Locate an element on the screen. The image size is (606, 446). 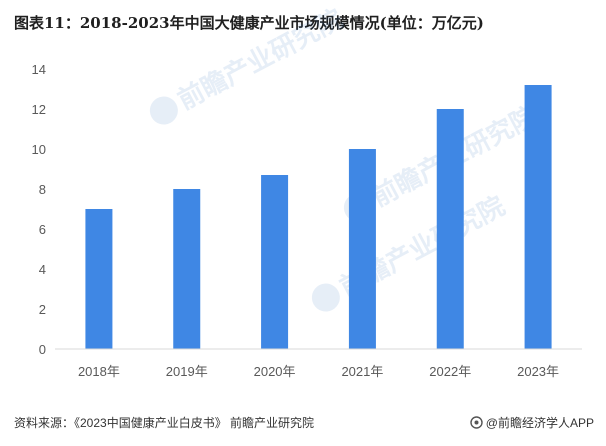
watermark-logo-1: 前瞻产业研究院 is located at coordinates (248, 64).